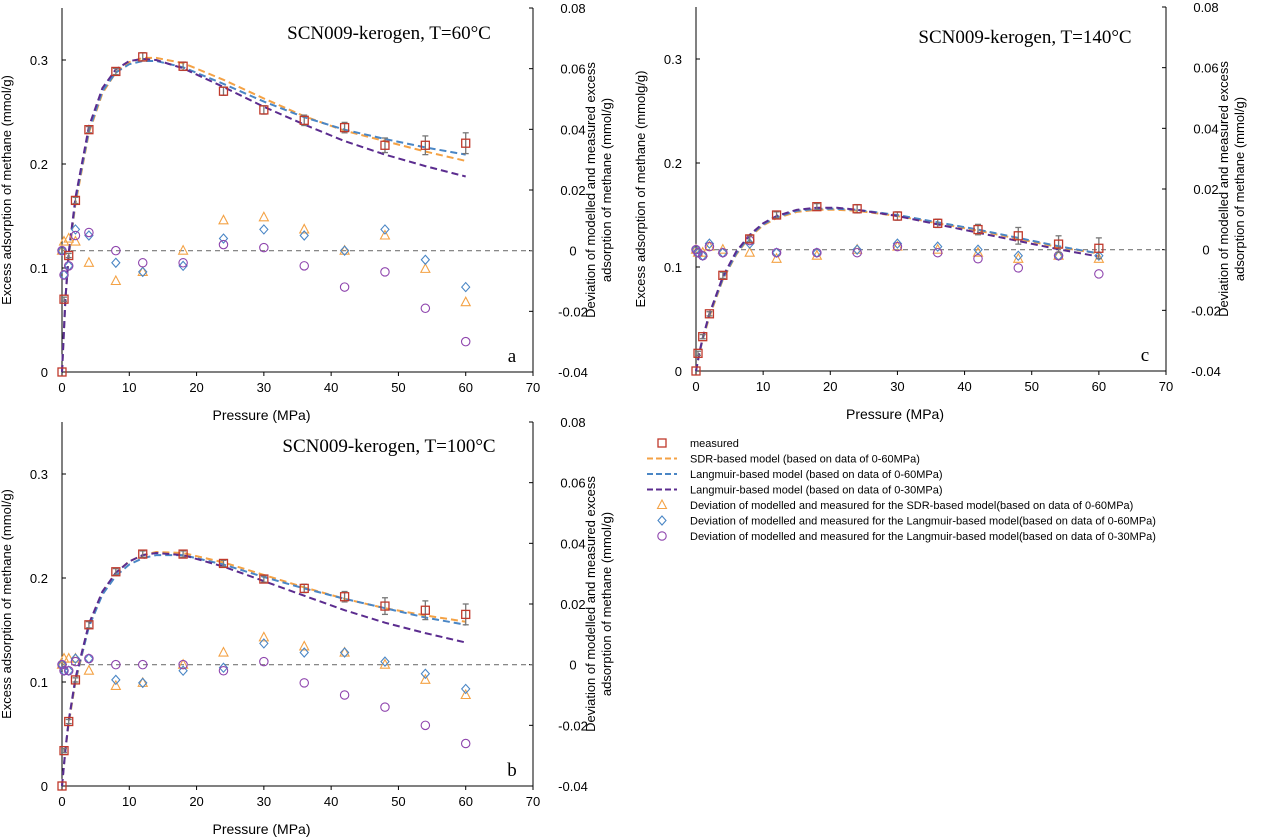 The image size is (1268, 839). What do you see at coordinates (39, 164) in the screenshot?
I see `y-tick-label: 0.2` at bounding box center [39, 164].